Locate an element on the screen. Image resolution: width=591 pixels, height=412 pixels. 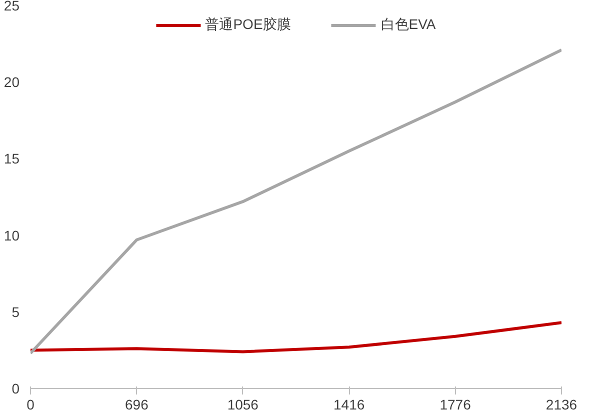
x-tick-label: 2136 is located at coordinates (562, 404).